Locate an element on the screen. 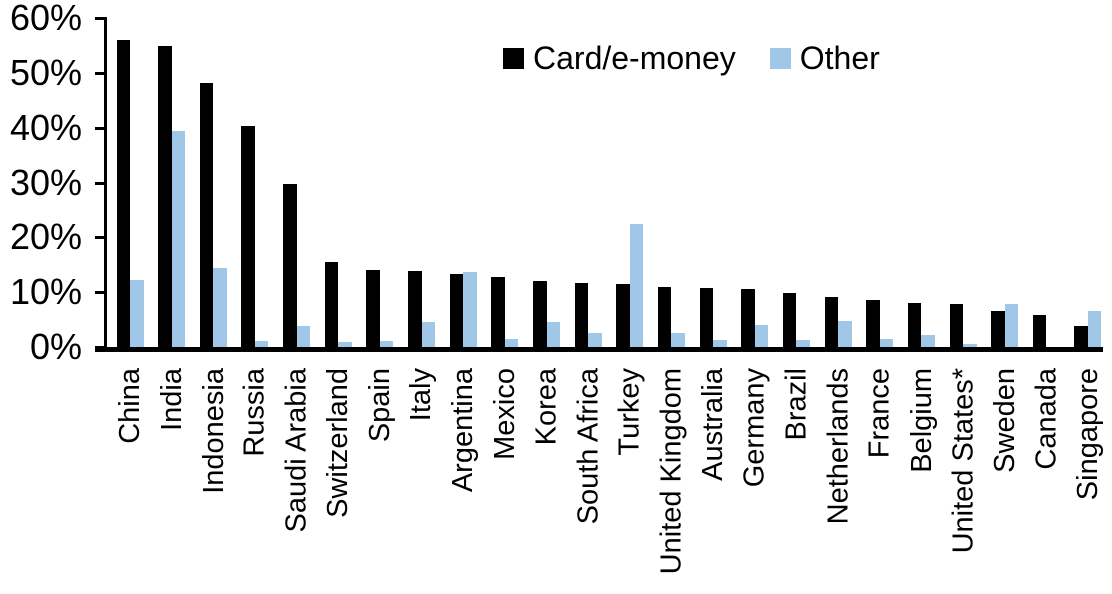 This screenshot has width=1112, height=594. bar-card-spain is located at coordinates (373, 308).